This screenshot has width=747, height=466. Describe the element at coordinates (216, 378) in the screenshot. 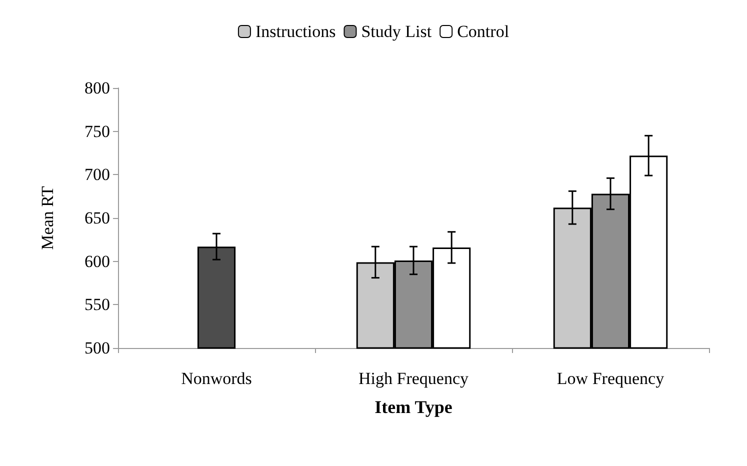

I see `x-tick-label: Nonwords` at that location.